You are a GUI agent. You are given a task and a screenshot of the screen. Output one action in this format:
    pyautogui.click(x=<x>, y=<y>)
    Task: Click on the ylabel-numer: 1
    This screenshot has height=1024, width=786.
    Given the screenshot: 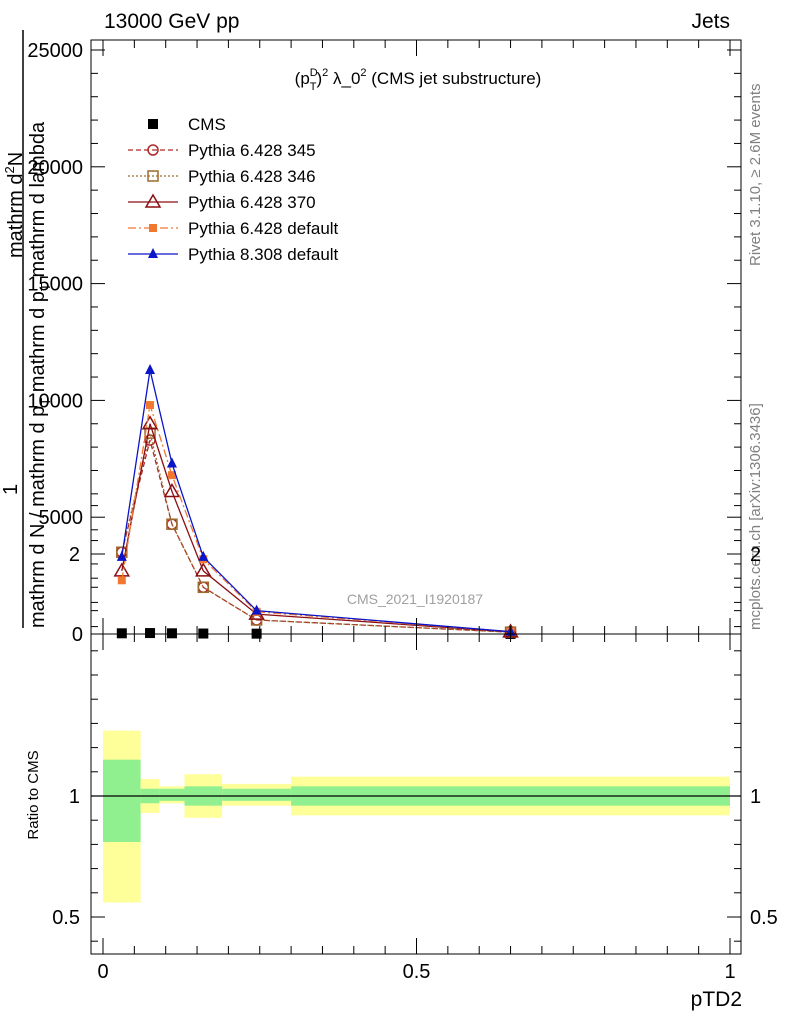 What is the action you would take?
    pyautogui.click(x=11, y=489)
    